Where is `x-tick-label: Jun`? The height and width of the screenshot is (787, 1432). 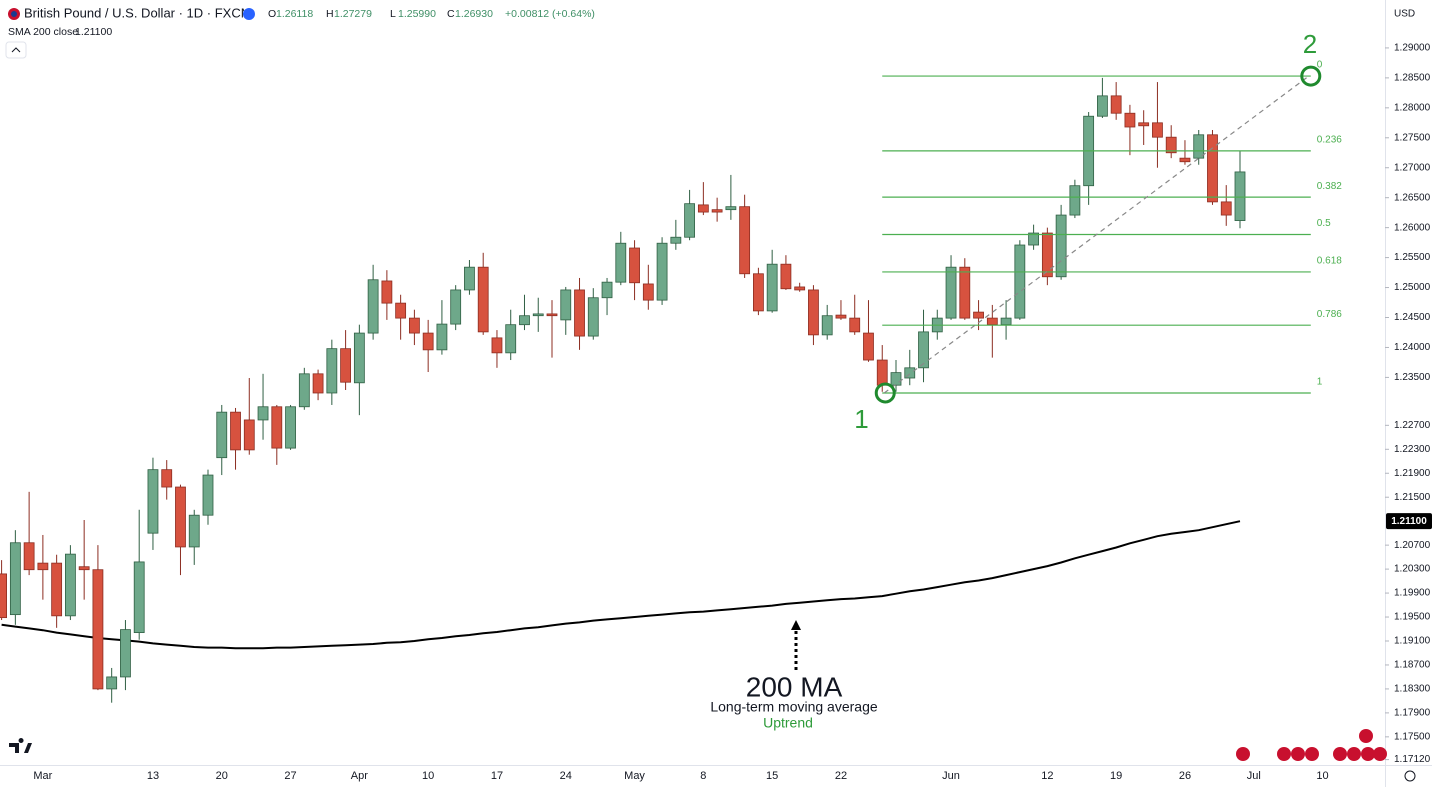
x-tick-label: Jun is located at coordinates (951, 776).